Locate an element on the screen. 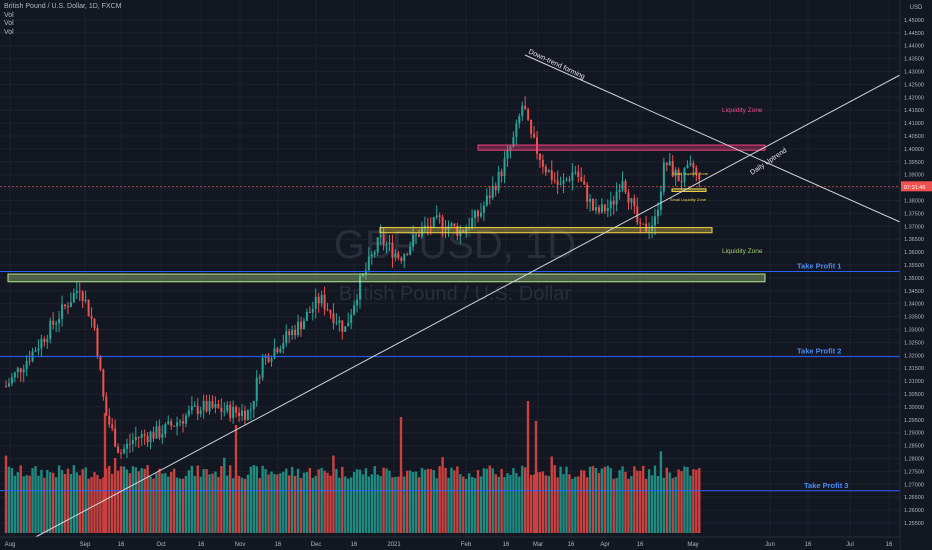  volume-legend-2: Vol is located at coordinates (9, 23).